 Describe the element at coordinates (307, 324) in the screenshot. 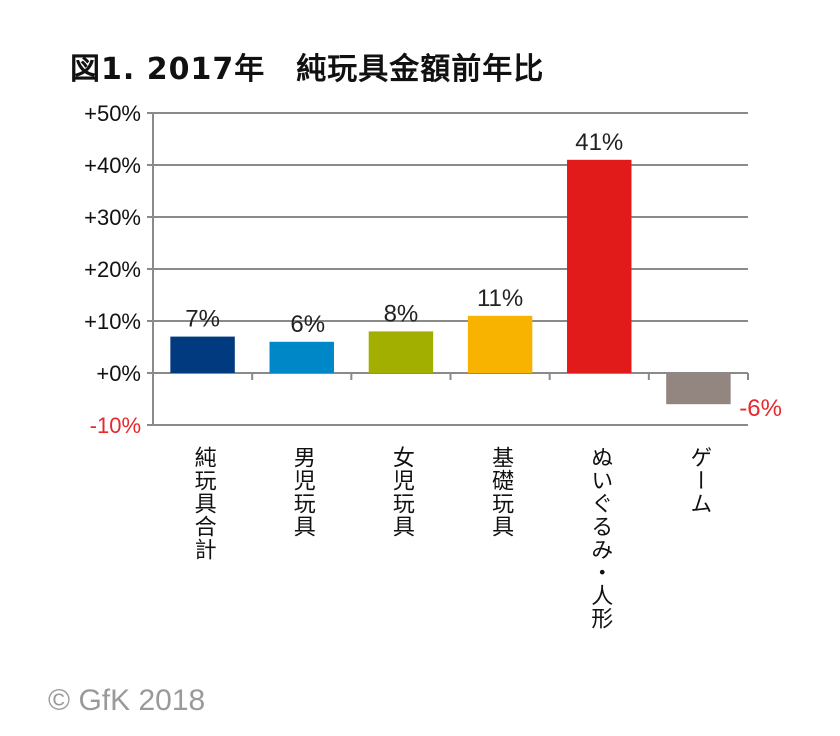

I see `data-label: 6%` at that location.